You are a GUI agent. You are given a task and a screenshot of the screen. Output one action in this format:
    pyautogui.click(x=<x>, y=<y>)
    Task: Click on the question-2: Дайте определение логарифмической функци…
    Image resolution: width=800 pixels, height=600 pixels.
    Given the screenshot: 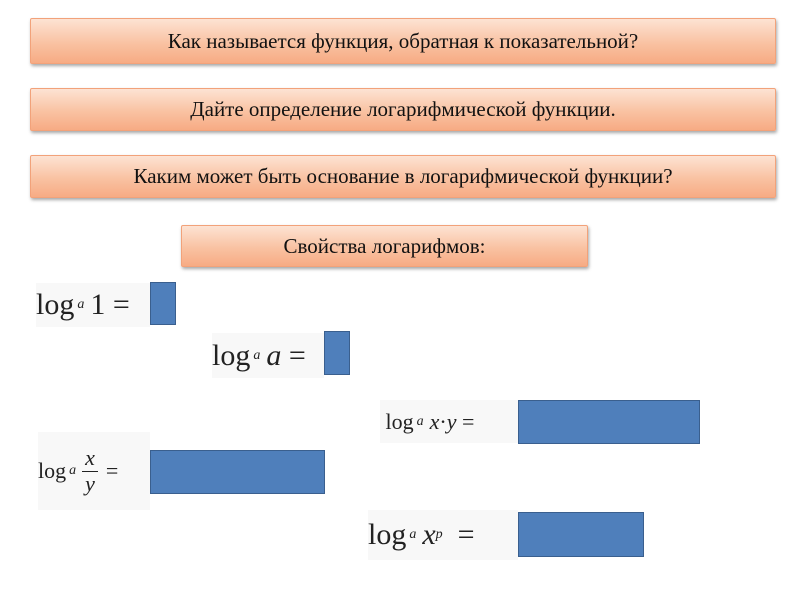 What is the action you would take?
    pyautogui.click(x=403, y=109)
    